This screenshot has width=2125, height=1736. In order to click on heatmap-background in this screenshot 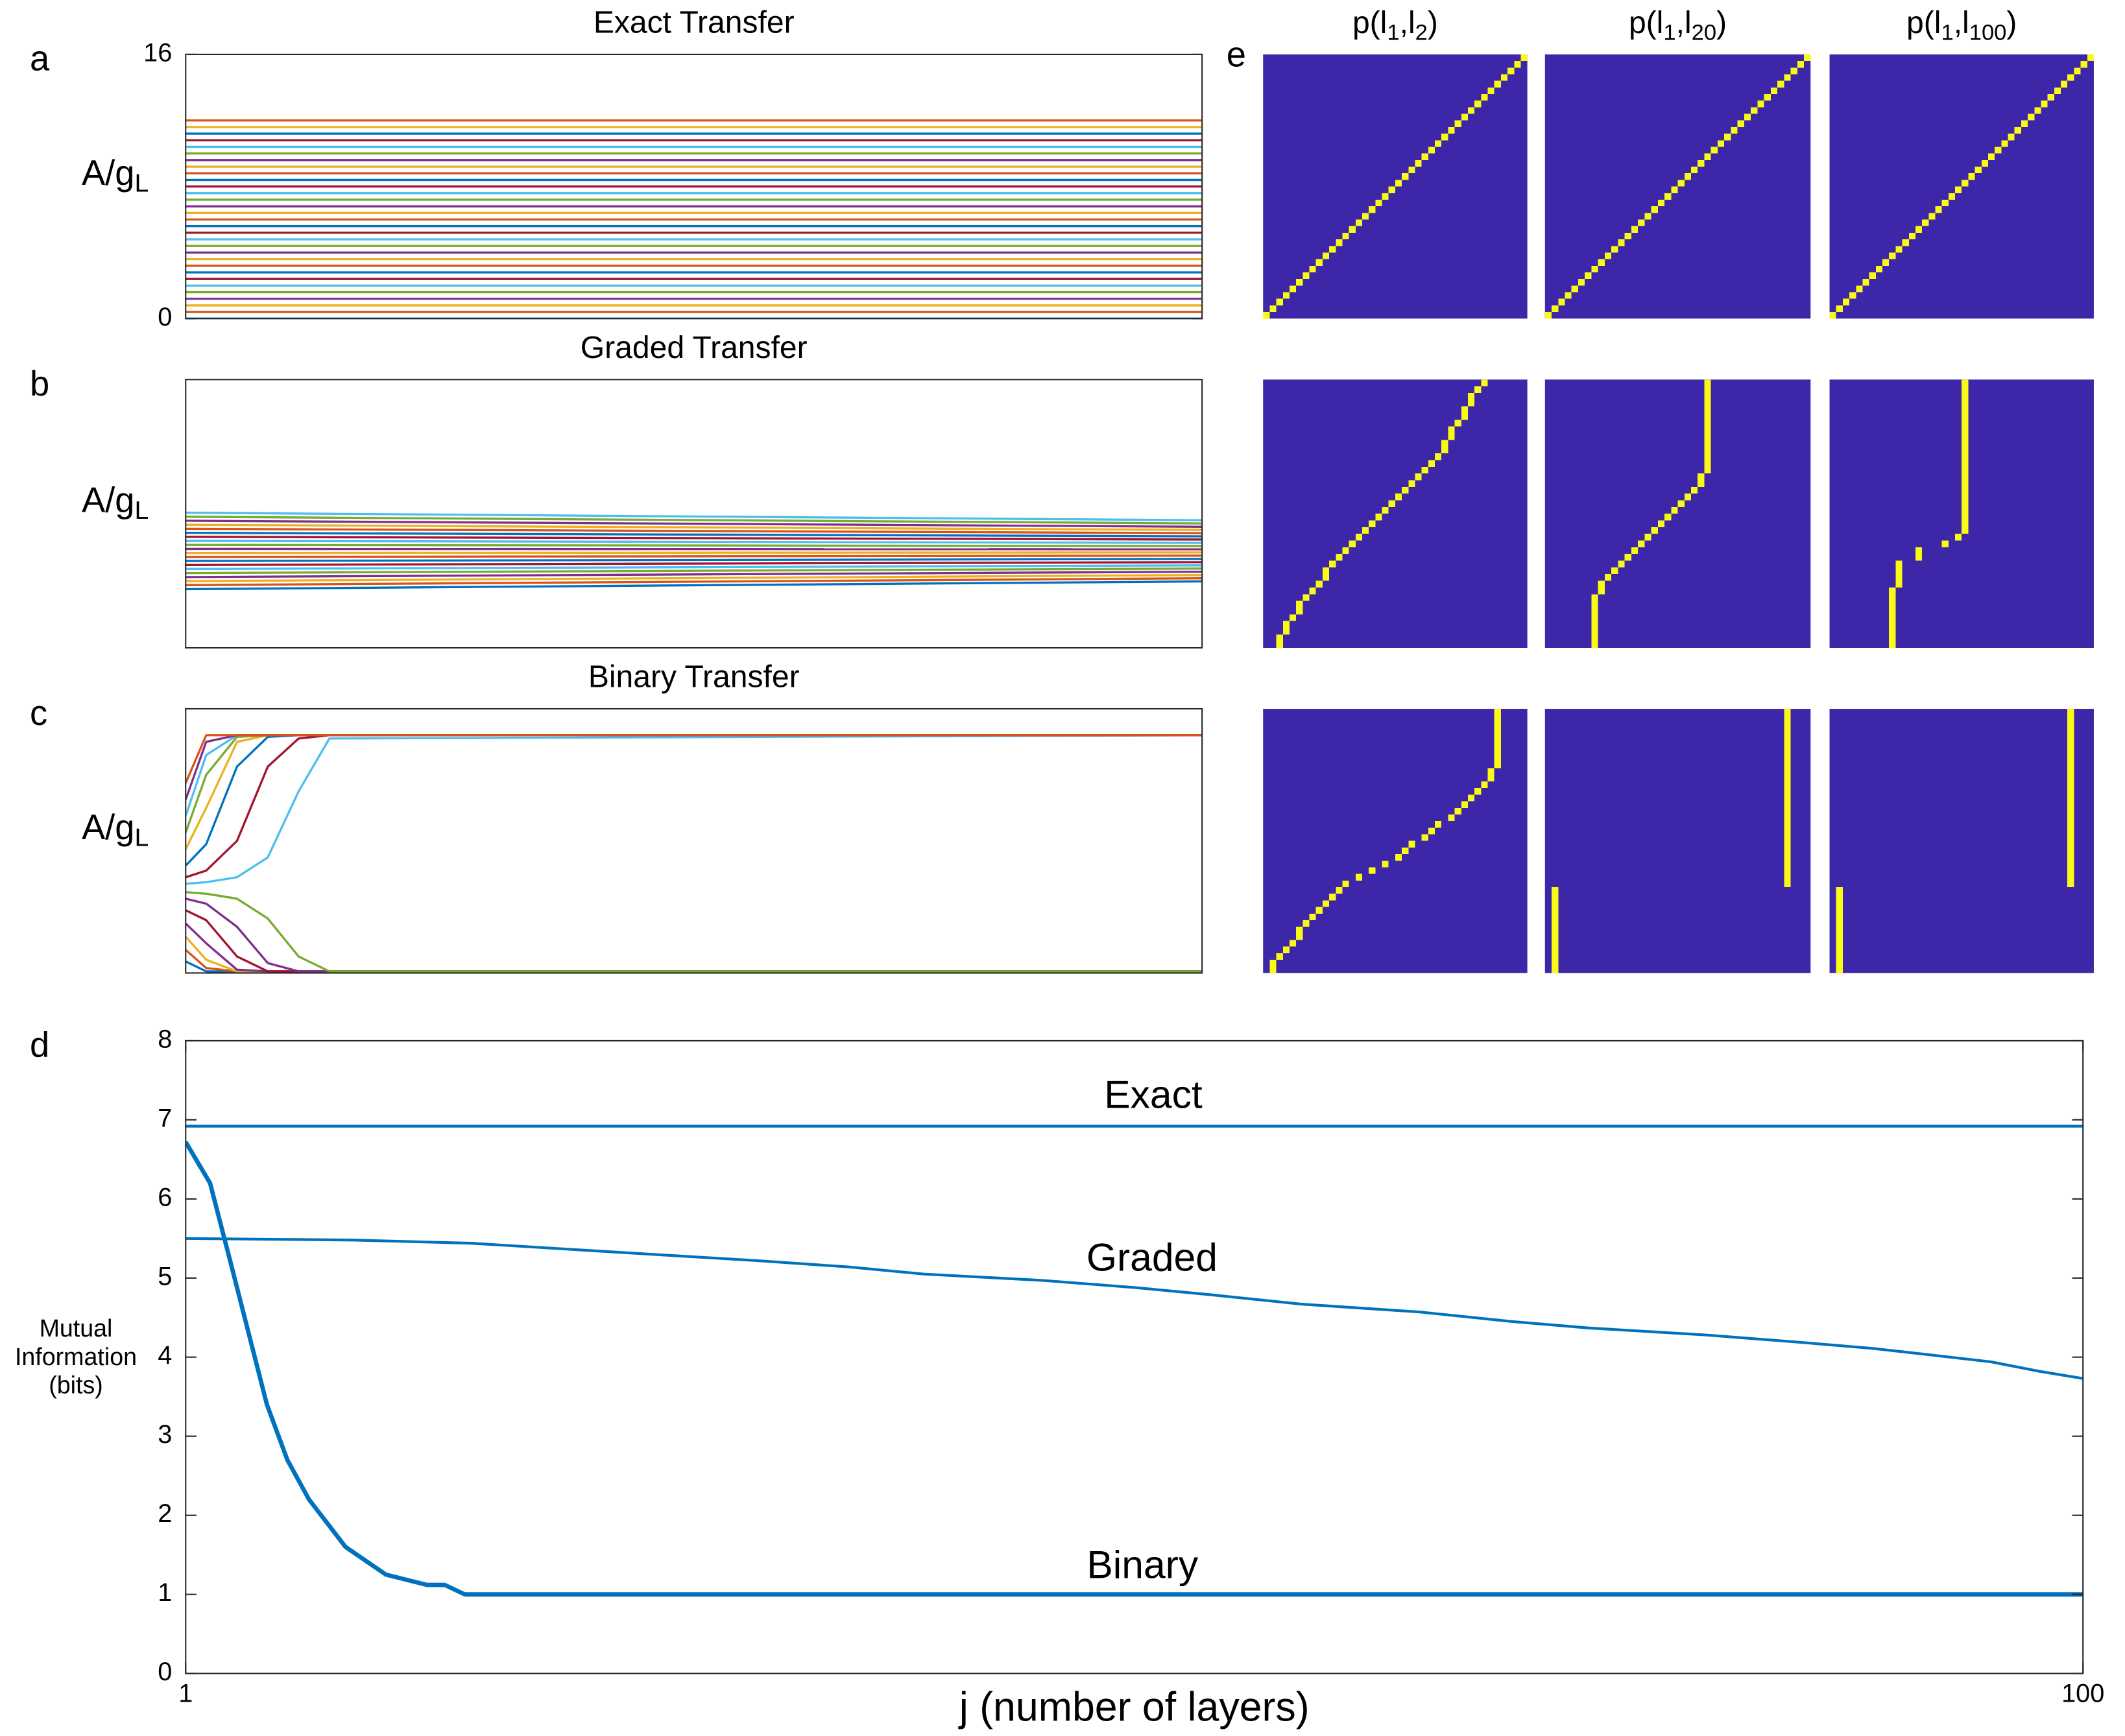, I will do `click(1395, 513)`.